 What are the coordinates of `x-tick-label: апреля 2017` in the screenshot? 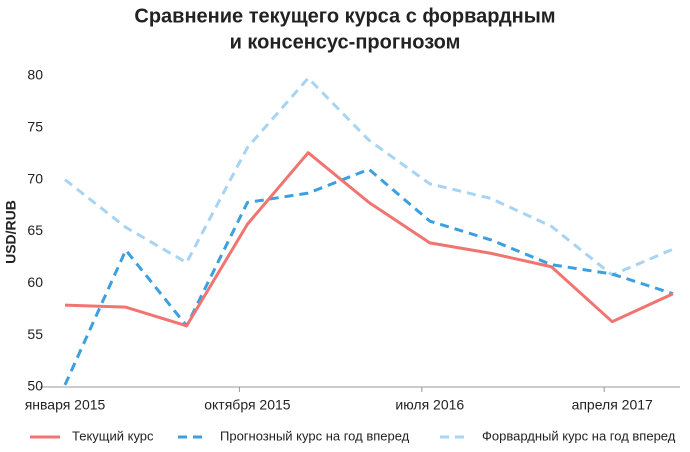 It's located at (612, 405).